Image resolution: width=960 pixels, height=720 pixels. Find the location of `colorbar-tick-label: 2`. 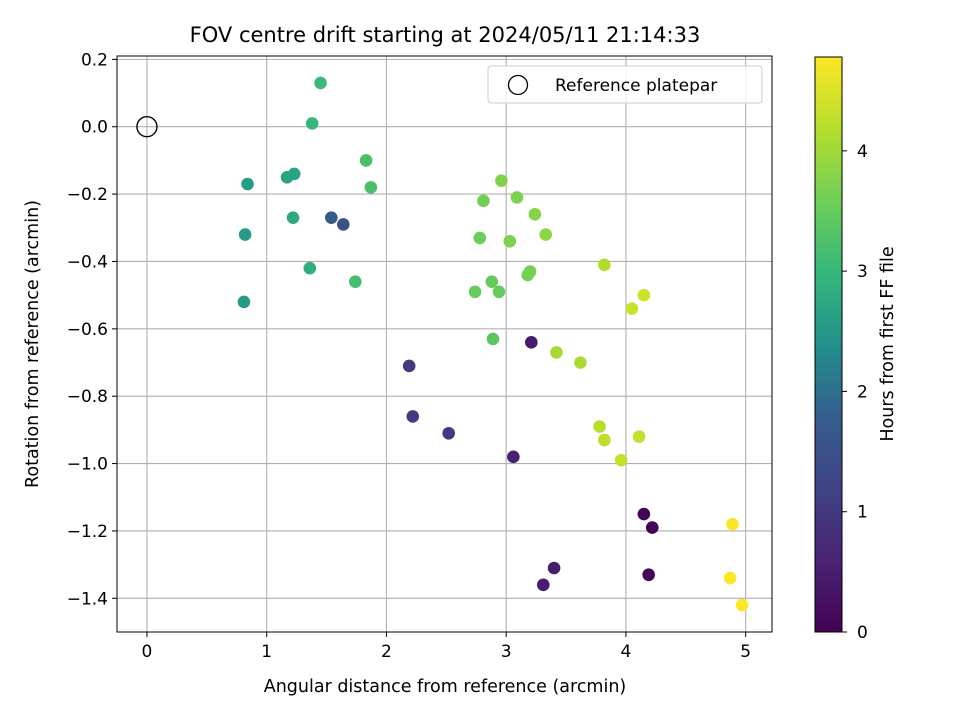

colorbar-tick-label: 2 is located at coordinates (862, 392).